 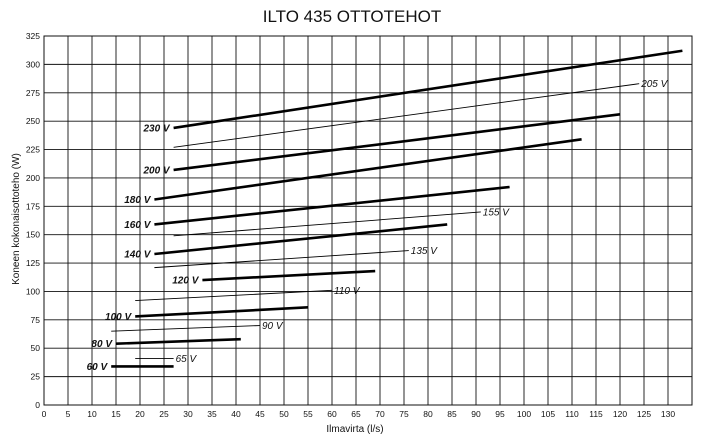 What do you see at coordinates (524, 414) in the screenshot?
I see `x-tick-label: 100` at bounding box center [524, 414].